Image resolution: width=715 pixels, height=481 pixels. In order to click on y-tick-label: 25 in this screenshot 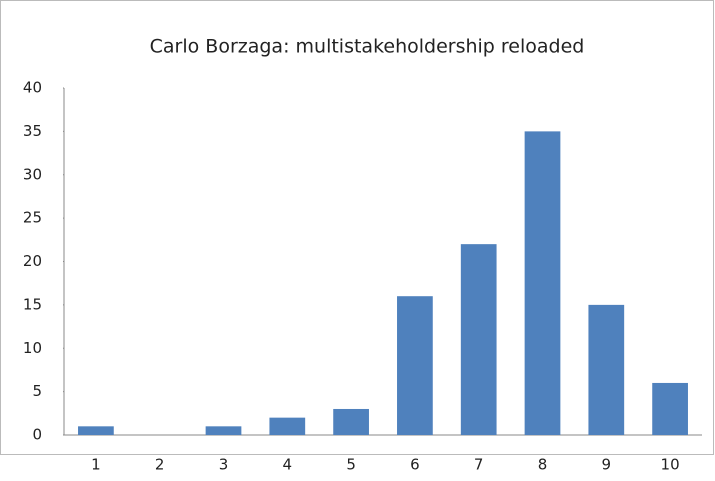, I will do `click(32, 218)`.